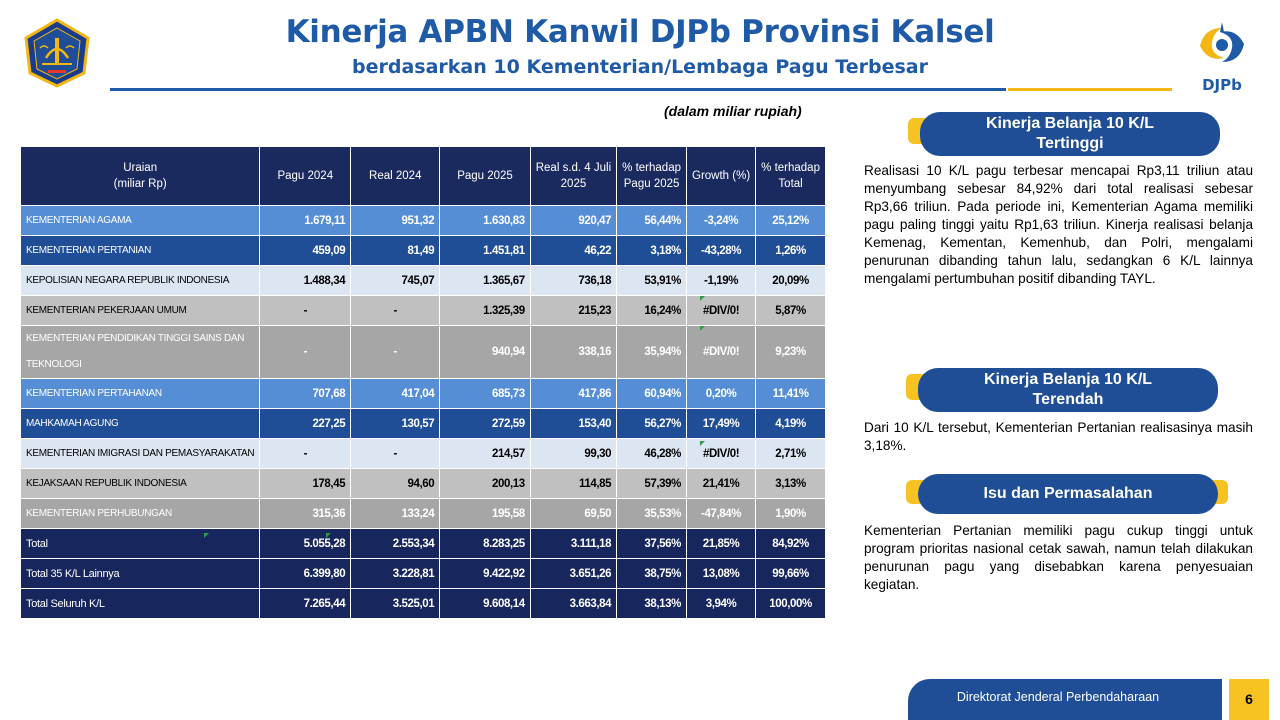 The height and width of the screenshot is (720, 1280). What do you see at coordinates (790, 603) in the screenshot?
I see `cell-pct-total: 100,00%` at bounding box center [790, 603].